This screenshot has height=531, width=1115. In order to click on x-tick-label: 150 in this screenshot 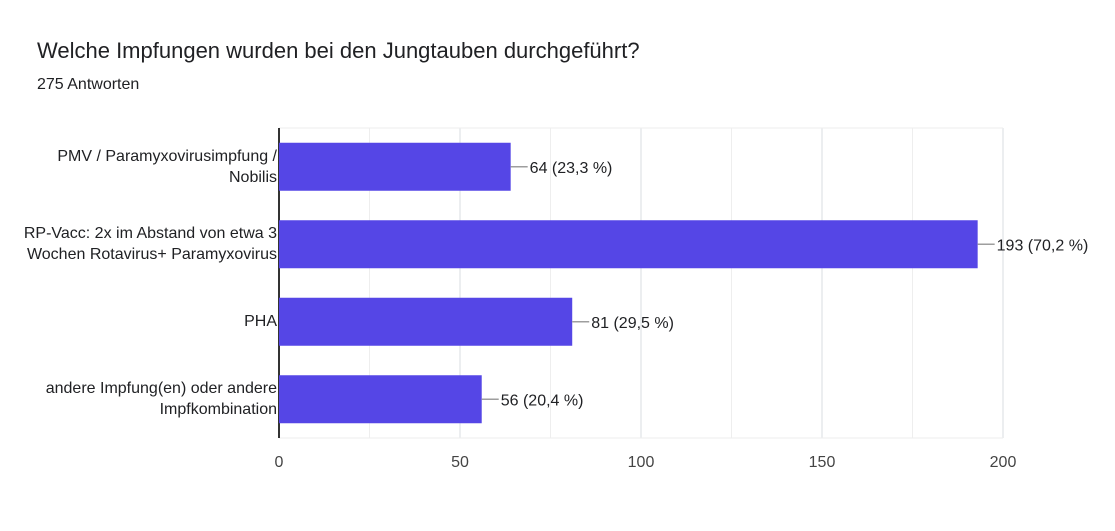, I will do `click(822, 462)`.